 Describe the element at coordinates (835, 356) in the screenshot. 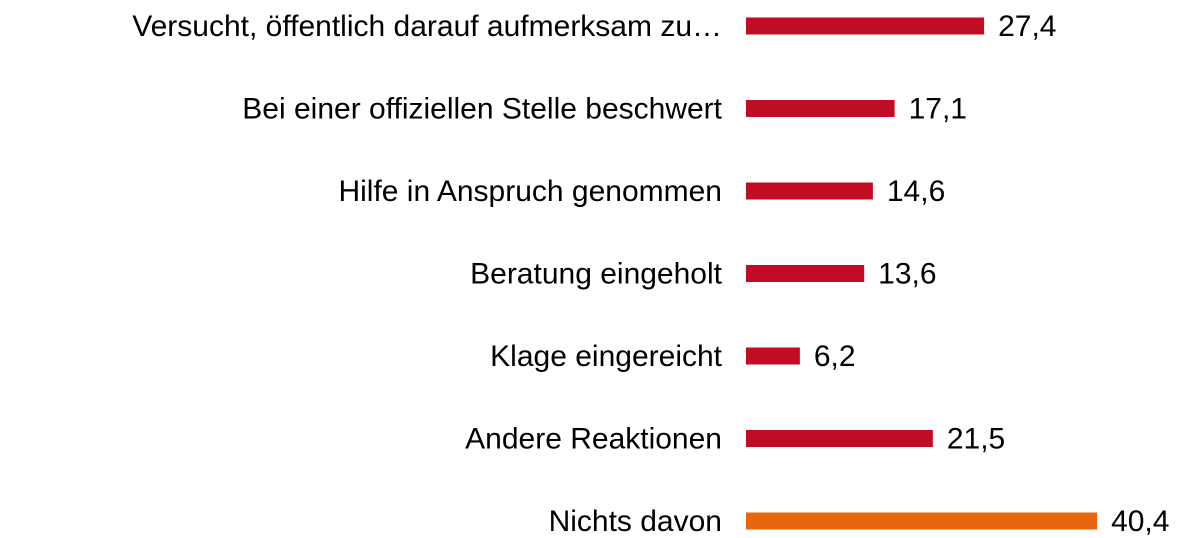

I see `value-label: 6,2` at that location.